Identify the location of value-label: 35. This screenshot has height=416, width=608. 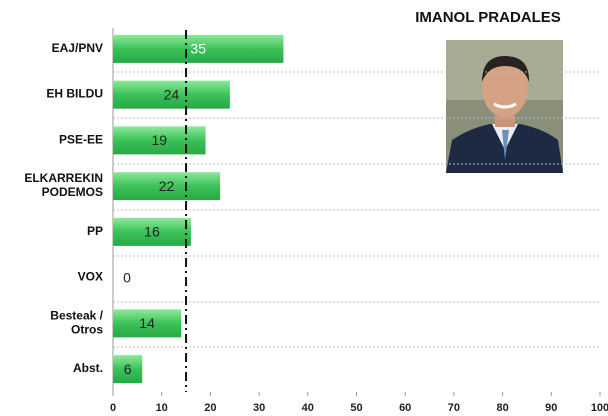
(198, 49).